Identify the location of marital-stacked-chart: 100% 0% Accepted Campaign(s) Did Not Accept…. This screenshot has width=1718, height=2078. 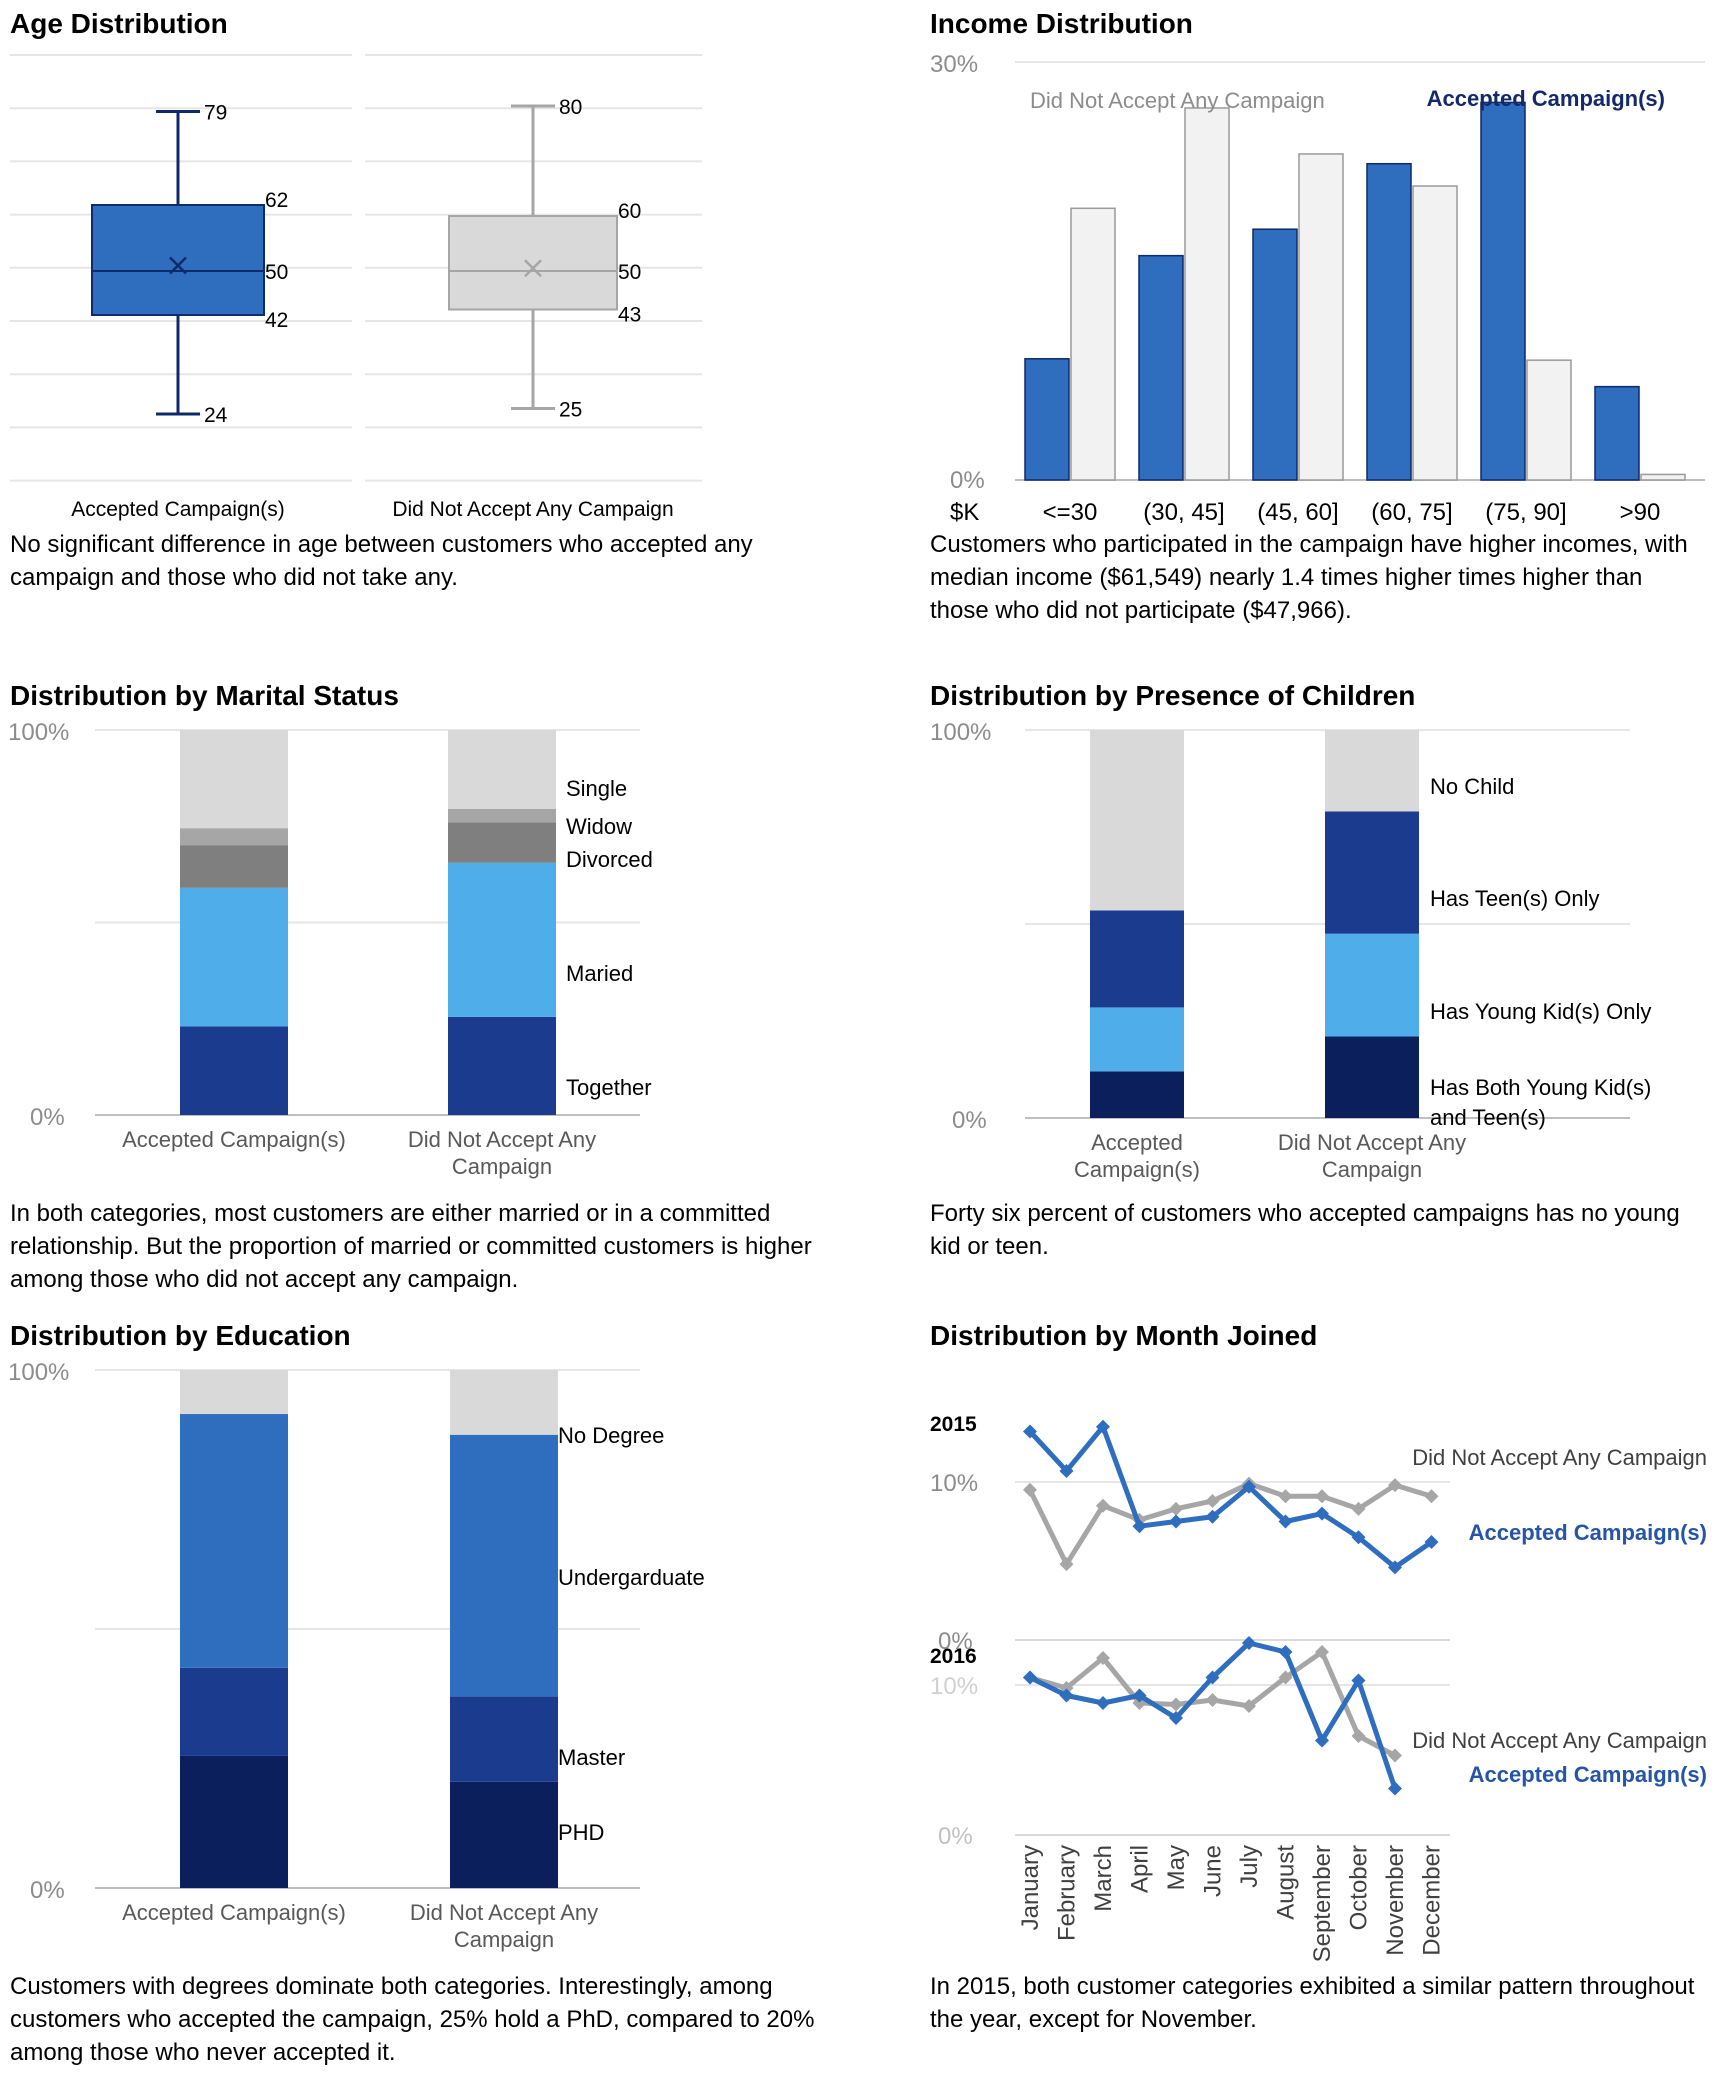
(330, 949).